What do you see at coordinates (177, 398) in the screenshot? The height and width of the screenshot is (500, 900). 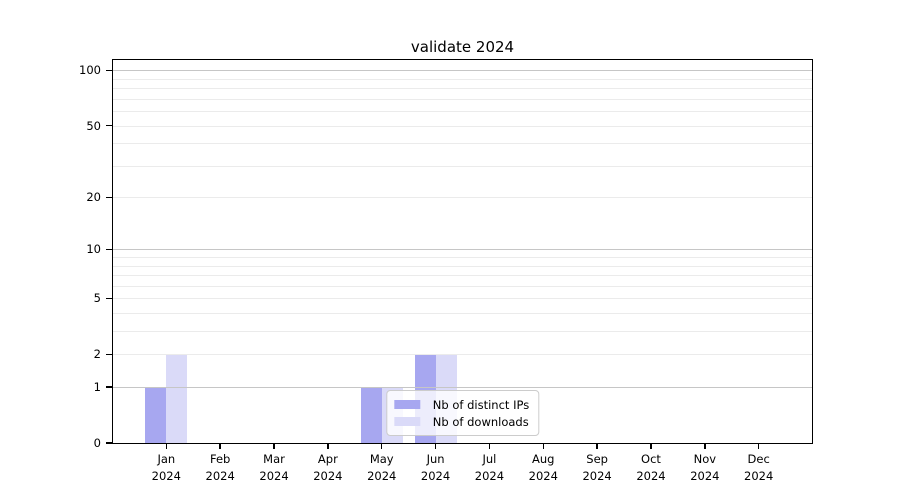 I see `bar-downloads-jan` at bounding box center [177, 398].